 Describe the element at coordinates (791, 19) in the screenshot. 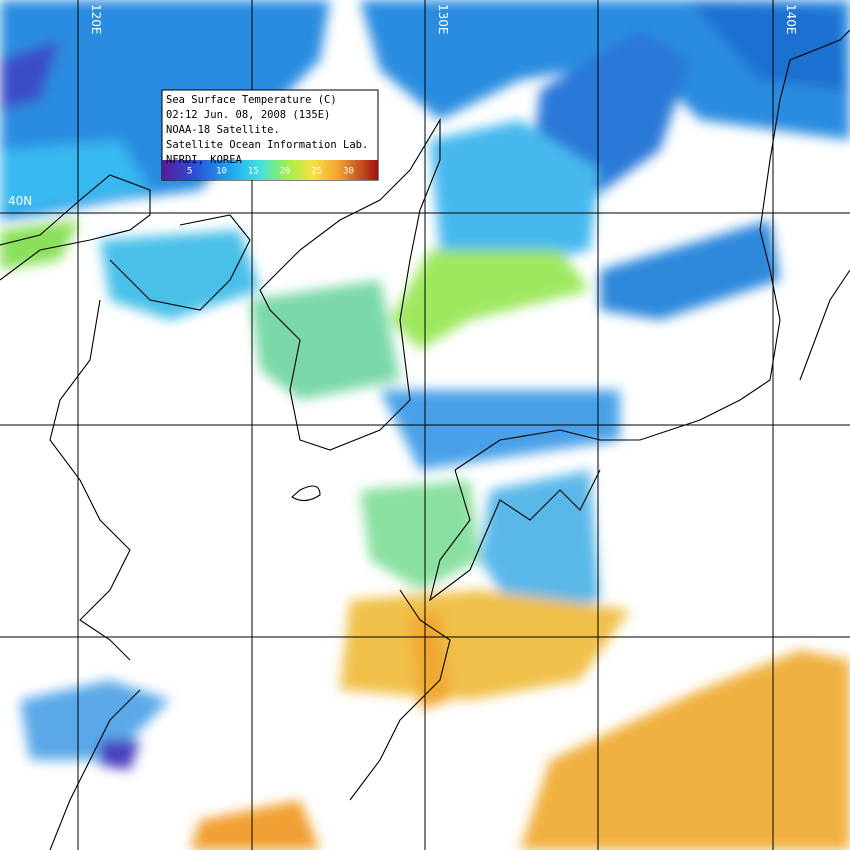

I see `lon-label: 140E` at that location.